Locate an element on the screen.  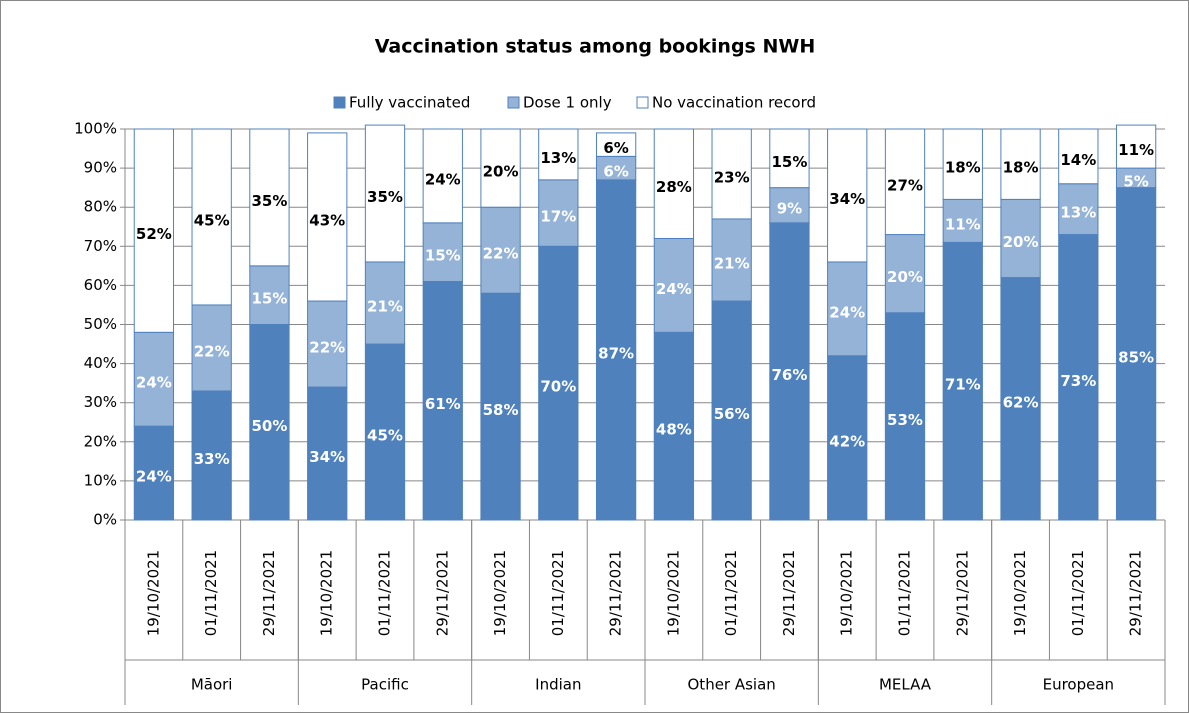
data-label: 52% is located at coordinates (154, 234).